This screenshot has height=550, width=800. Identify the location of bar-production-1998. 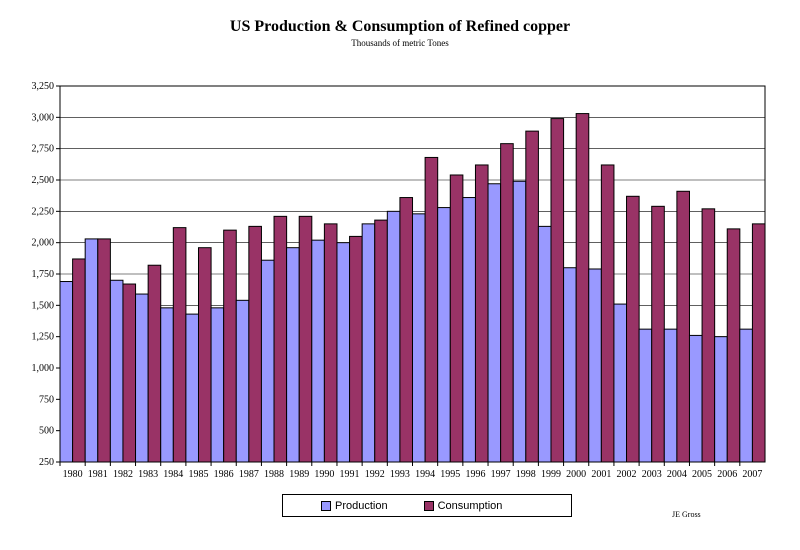
(519, 321).